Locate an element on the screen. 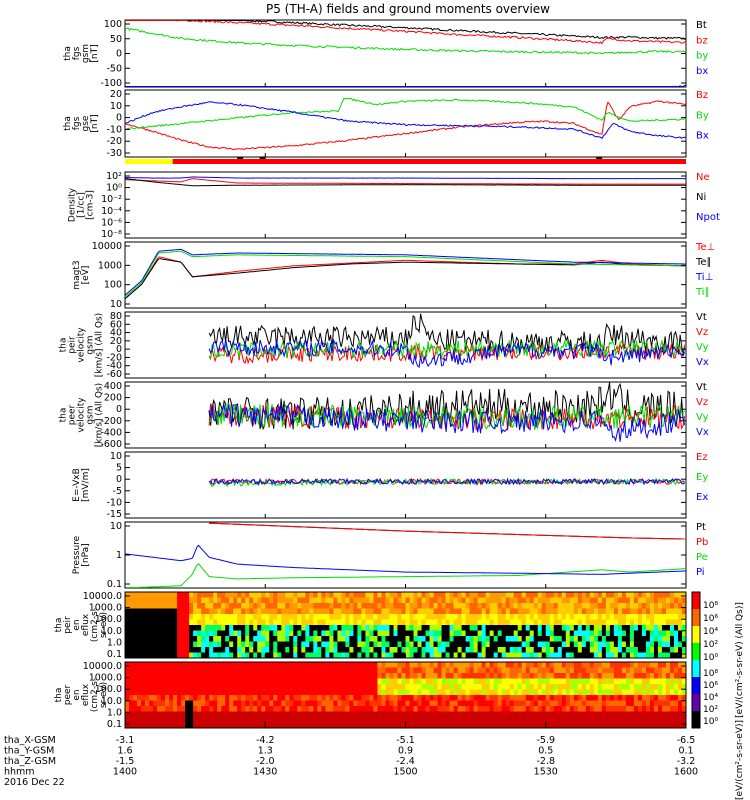 This screenshot has width=750, height=800. legend-Pt: Pt is located at coordinates (701, 527).